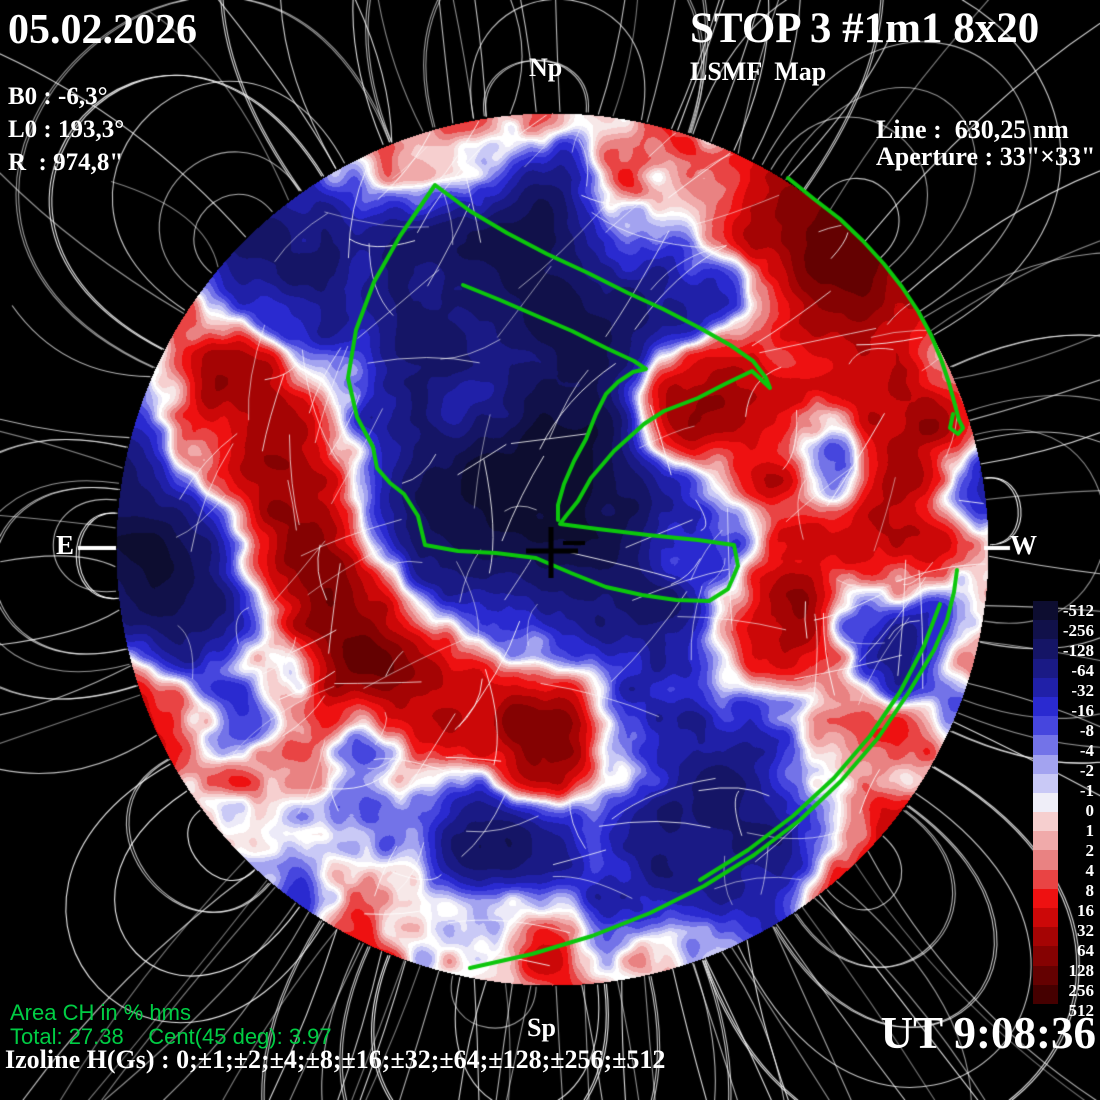 The width and height of the screenshot is (1100, 1100). What do you see at coordinates (972, 129) in the screenshot?
I see `spectral-line-label: Line : 630,25 nm` at bounding box center [972, 129].